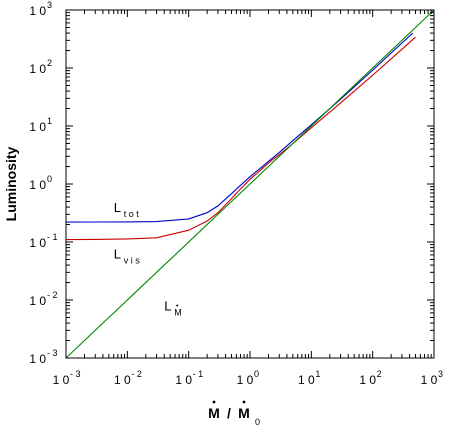 The height and width of the screenshot is (429, 450). Describe the element at coordinates (49, 179) in the screenshot. I see `y-tick-label-exponent: 0` at that location.